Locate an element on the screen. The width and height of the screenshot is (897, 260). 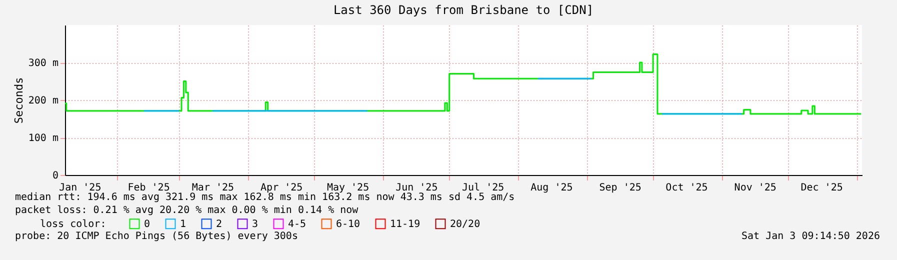
x-tick-label: Jun '25 is located at coordinates (417, 188).